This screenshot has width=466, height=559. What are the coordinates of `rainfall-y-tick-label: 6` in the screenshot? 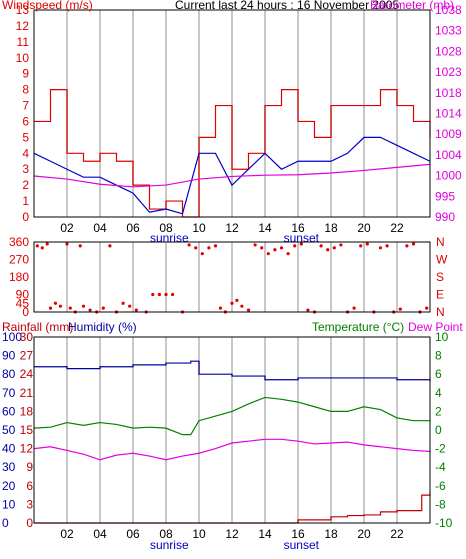 It's located at (29, 486).